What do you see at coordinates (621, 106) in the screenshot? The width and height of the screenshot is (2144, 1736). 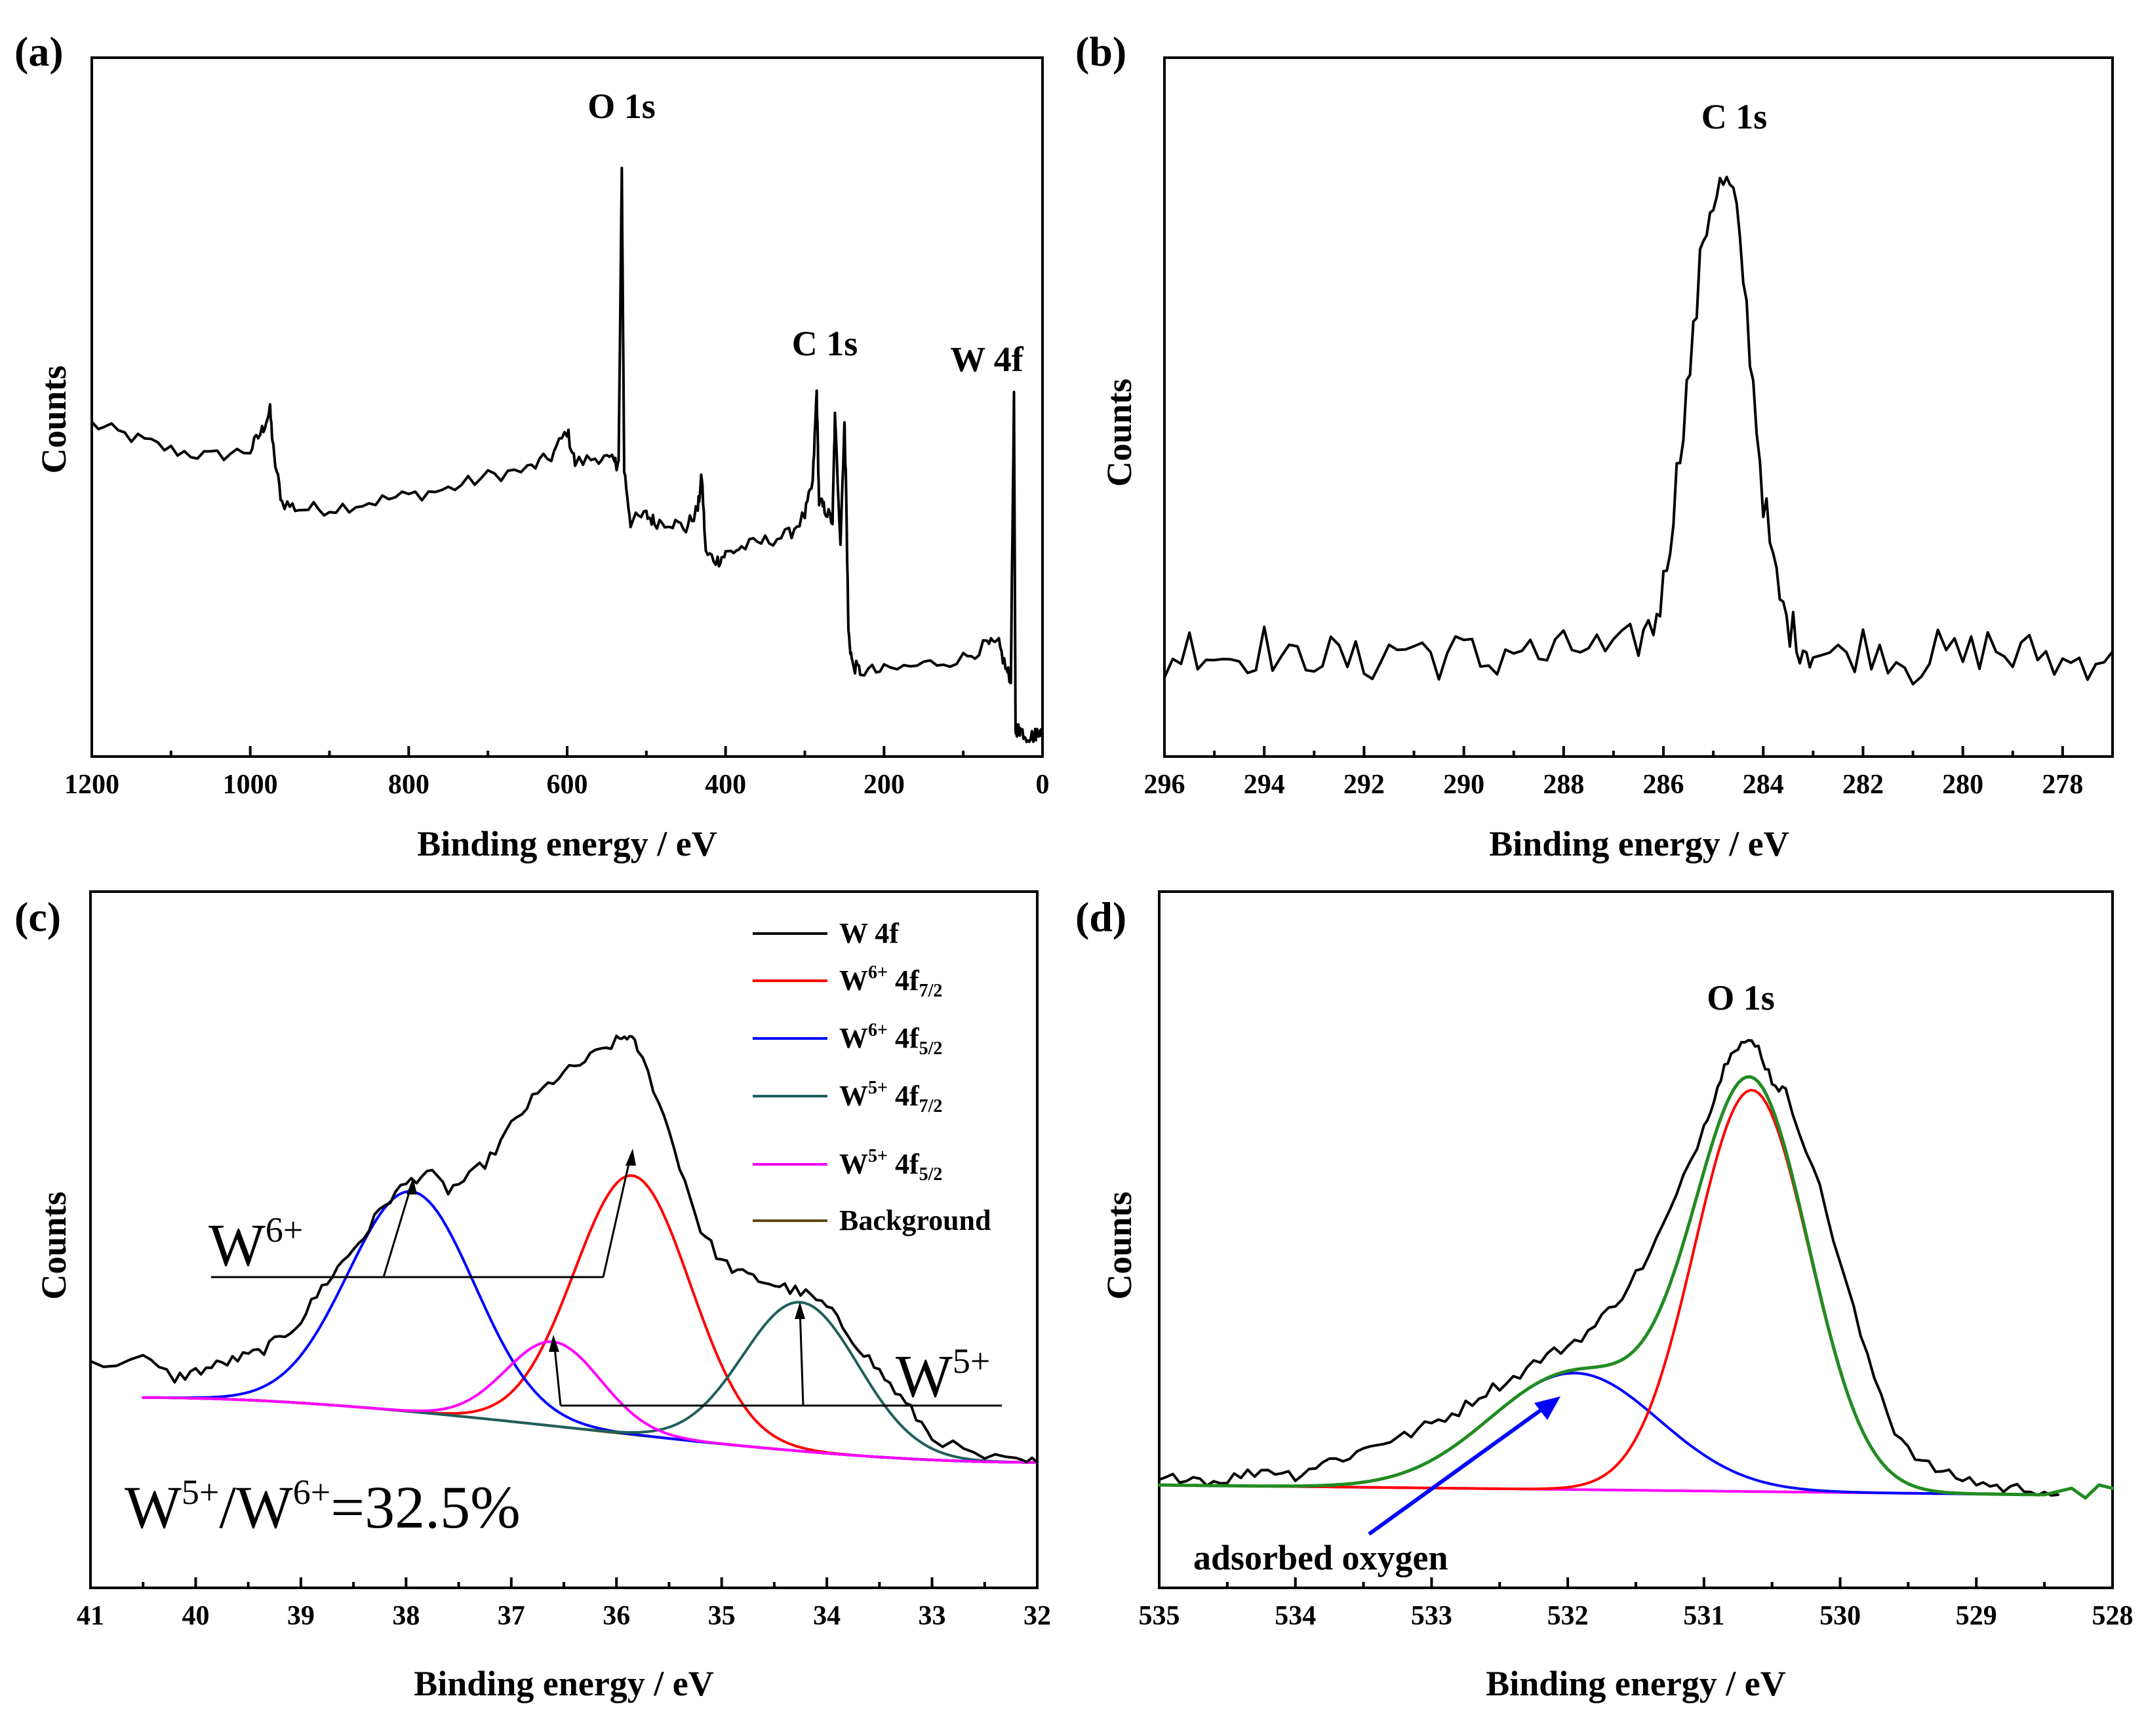 I see `panel-a-peak-label-o1s: O 1s` at bounding box center [621, 106].